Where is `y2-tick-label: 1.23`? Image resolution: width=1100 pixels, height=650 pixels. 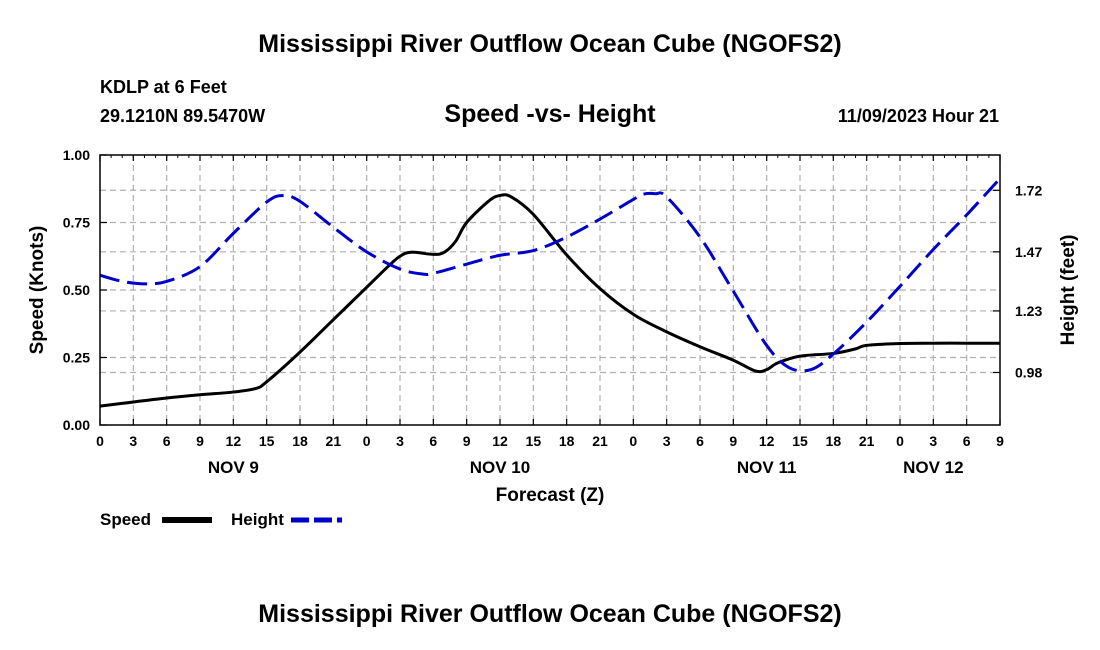
y2-tick-label: 1.23 is located at coordinates (1028, 311).